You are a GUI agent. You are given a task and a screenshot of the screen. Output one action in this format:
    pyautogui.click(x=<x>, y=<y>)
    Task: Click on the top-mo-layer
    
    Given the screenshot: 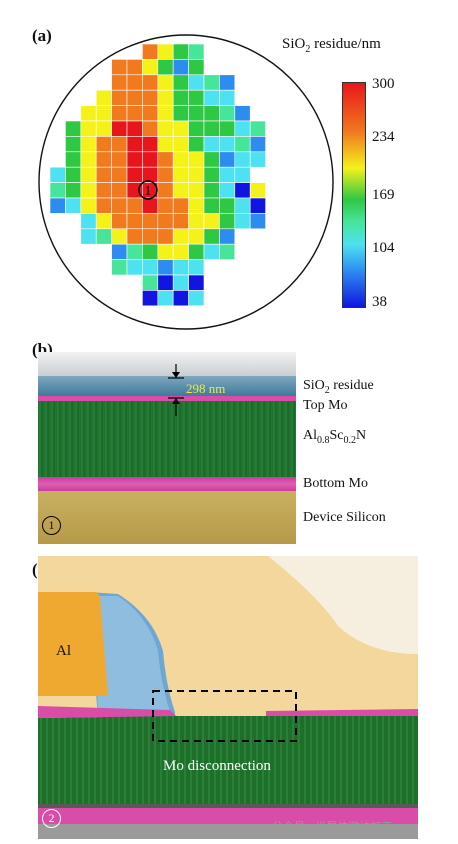 What is the action you would take?
    pyautogui.click(x=167, y=398)
    